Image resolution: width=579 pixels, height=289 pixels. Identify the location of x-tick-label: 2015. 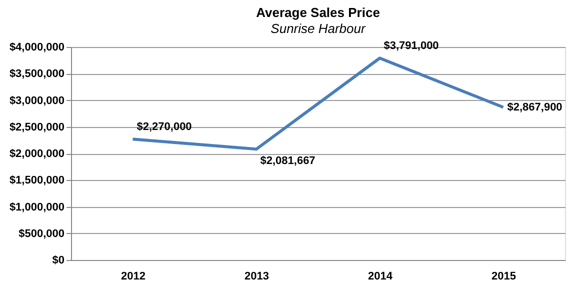
(504, 276).